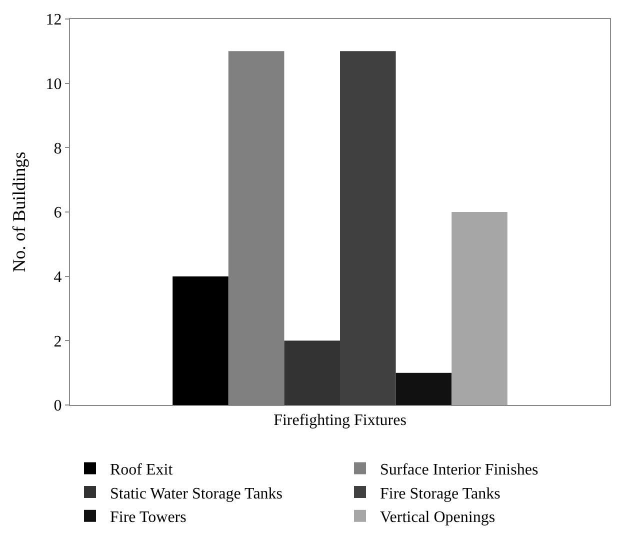 This screenshot has height=545, width=624. What do you see at coordinates (54, 84) in the screenshot?
I see `y-tick-label: 10` at bounding box center [54, 84].